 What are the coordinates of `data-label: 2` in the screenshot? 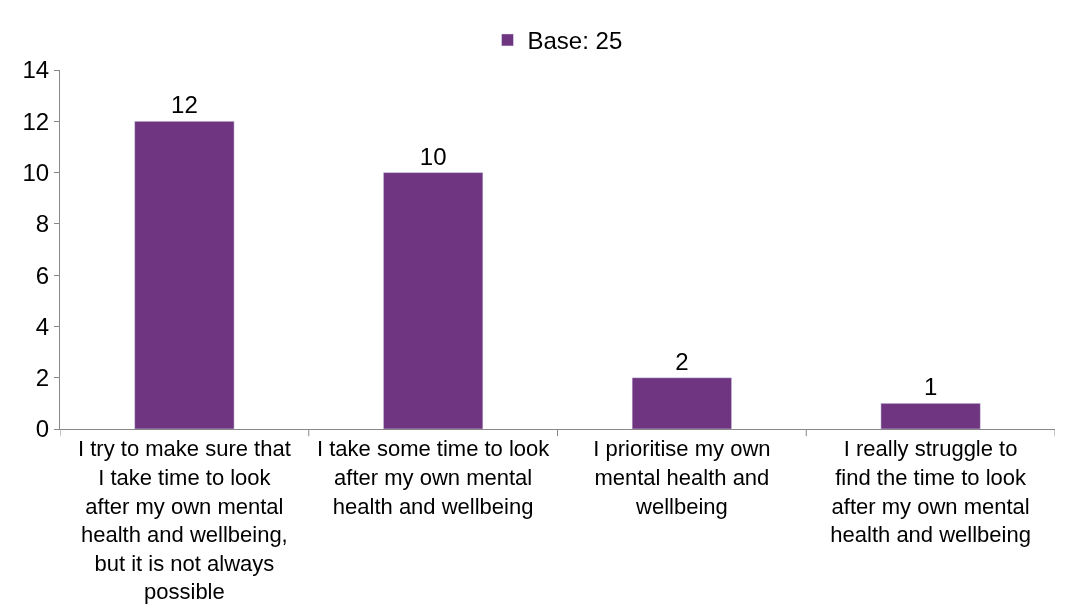 It's located at (682, 361).